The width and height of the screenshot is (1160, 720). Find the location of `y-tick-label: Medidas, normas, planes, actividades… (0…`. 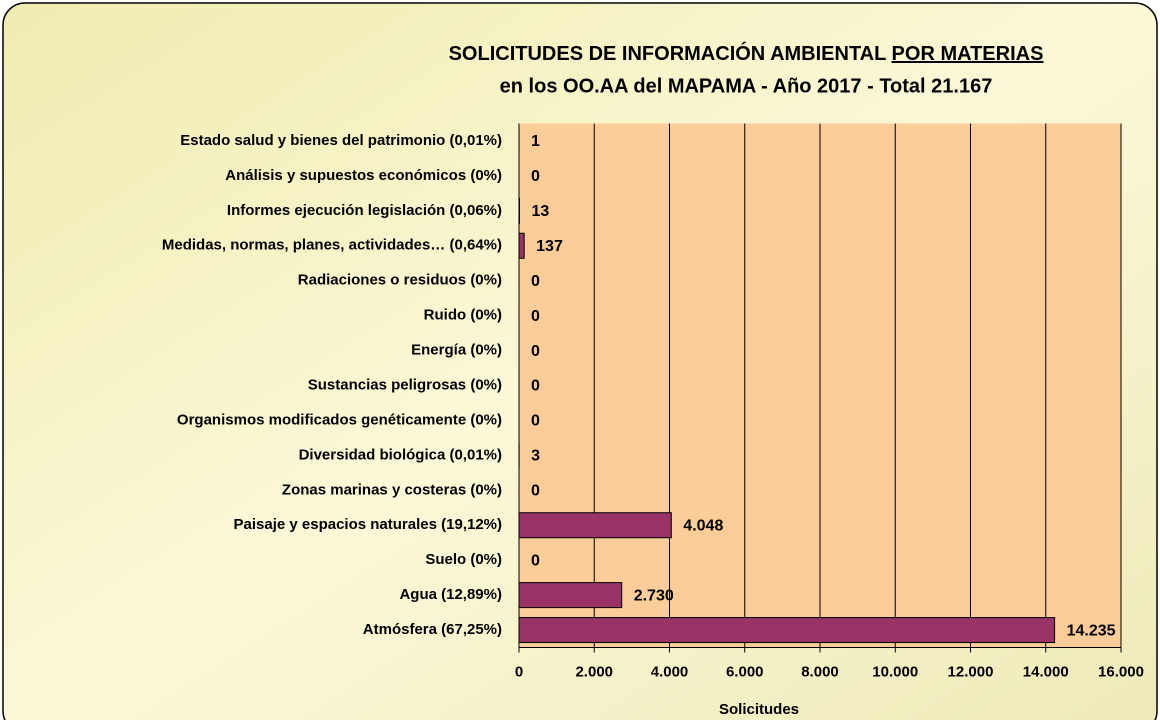

y-tick-label: Medidas, normas, planes, actividades… (0… is located at coordinates (332, 245).